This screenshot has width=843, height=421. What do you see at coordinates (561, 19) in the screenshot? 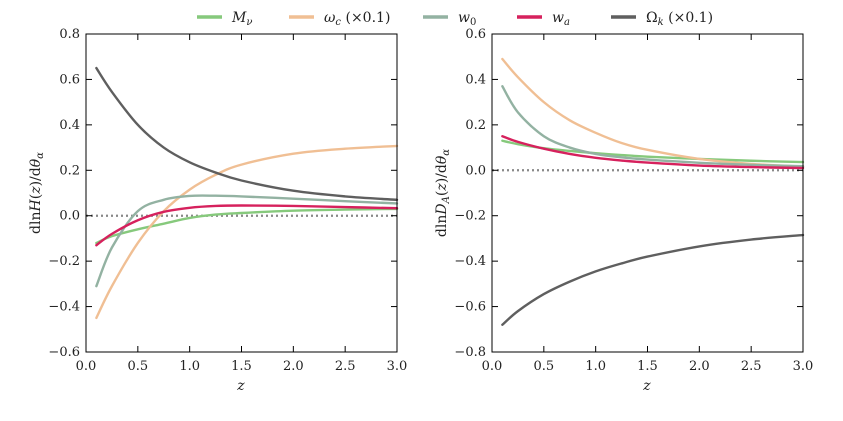
I see `legend-label-wa: wa` at bounding box center [561, 19].